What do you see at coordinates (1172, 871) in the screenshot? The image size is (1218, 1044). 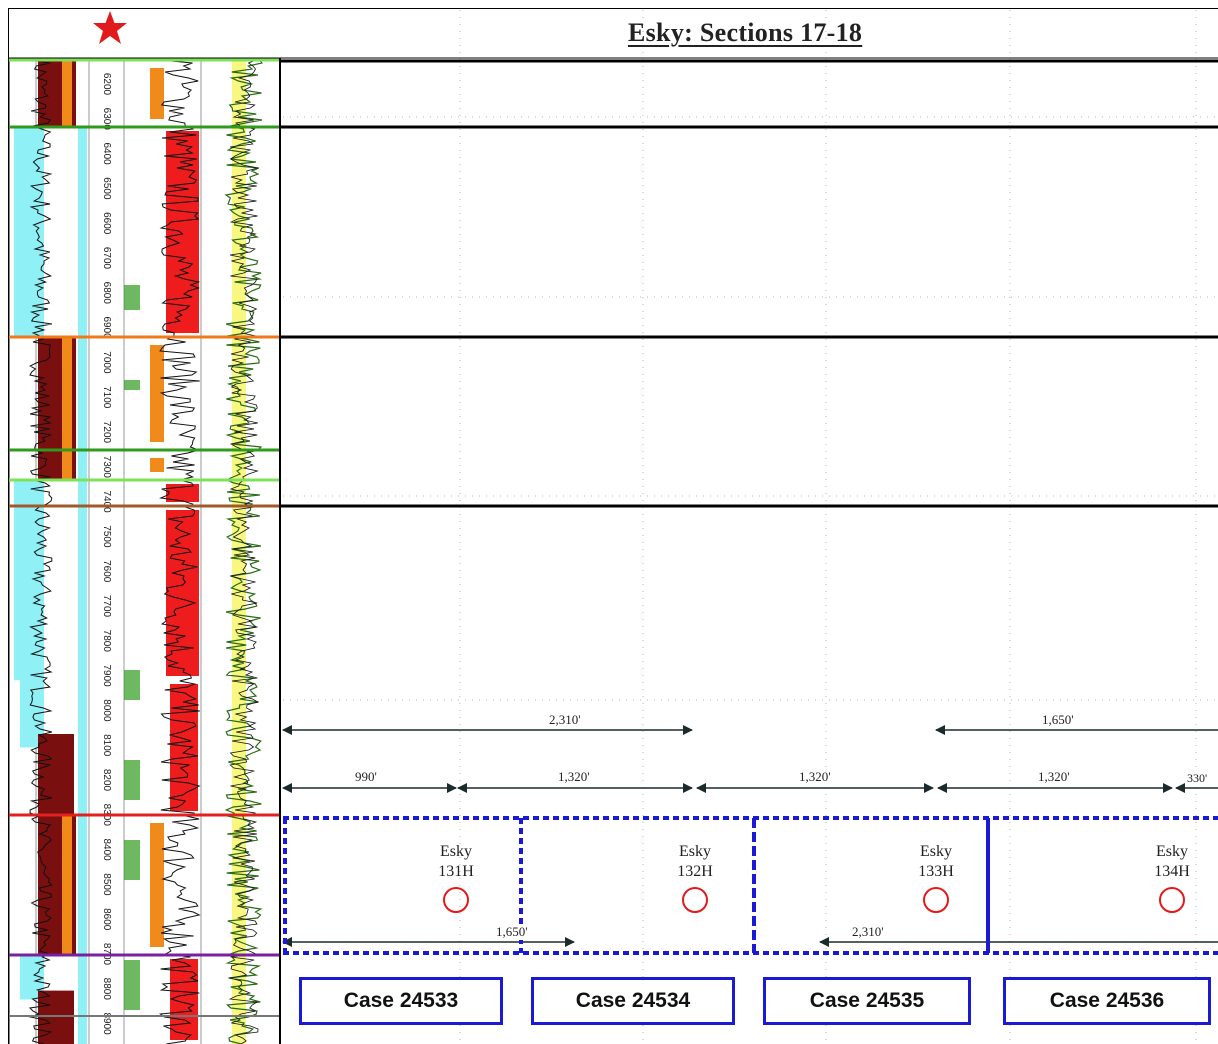 I see `well-number: 134H` at bounding box center [1172, 871].